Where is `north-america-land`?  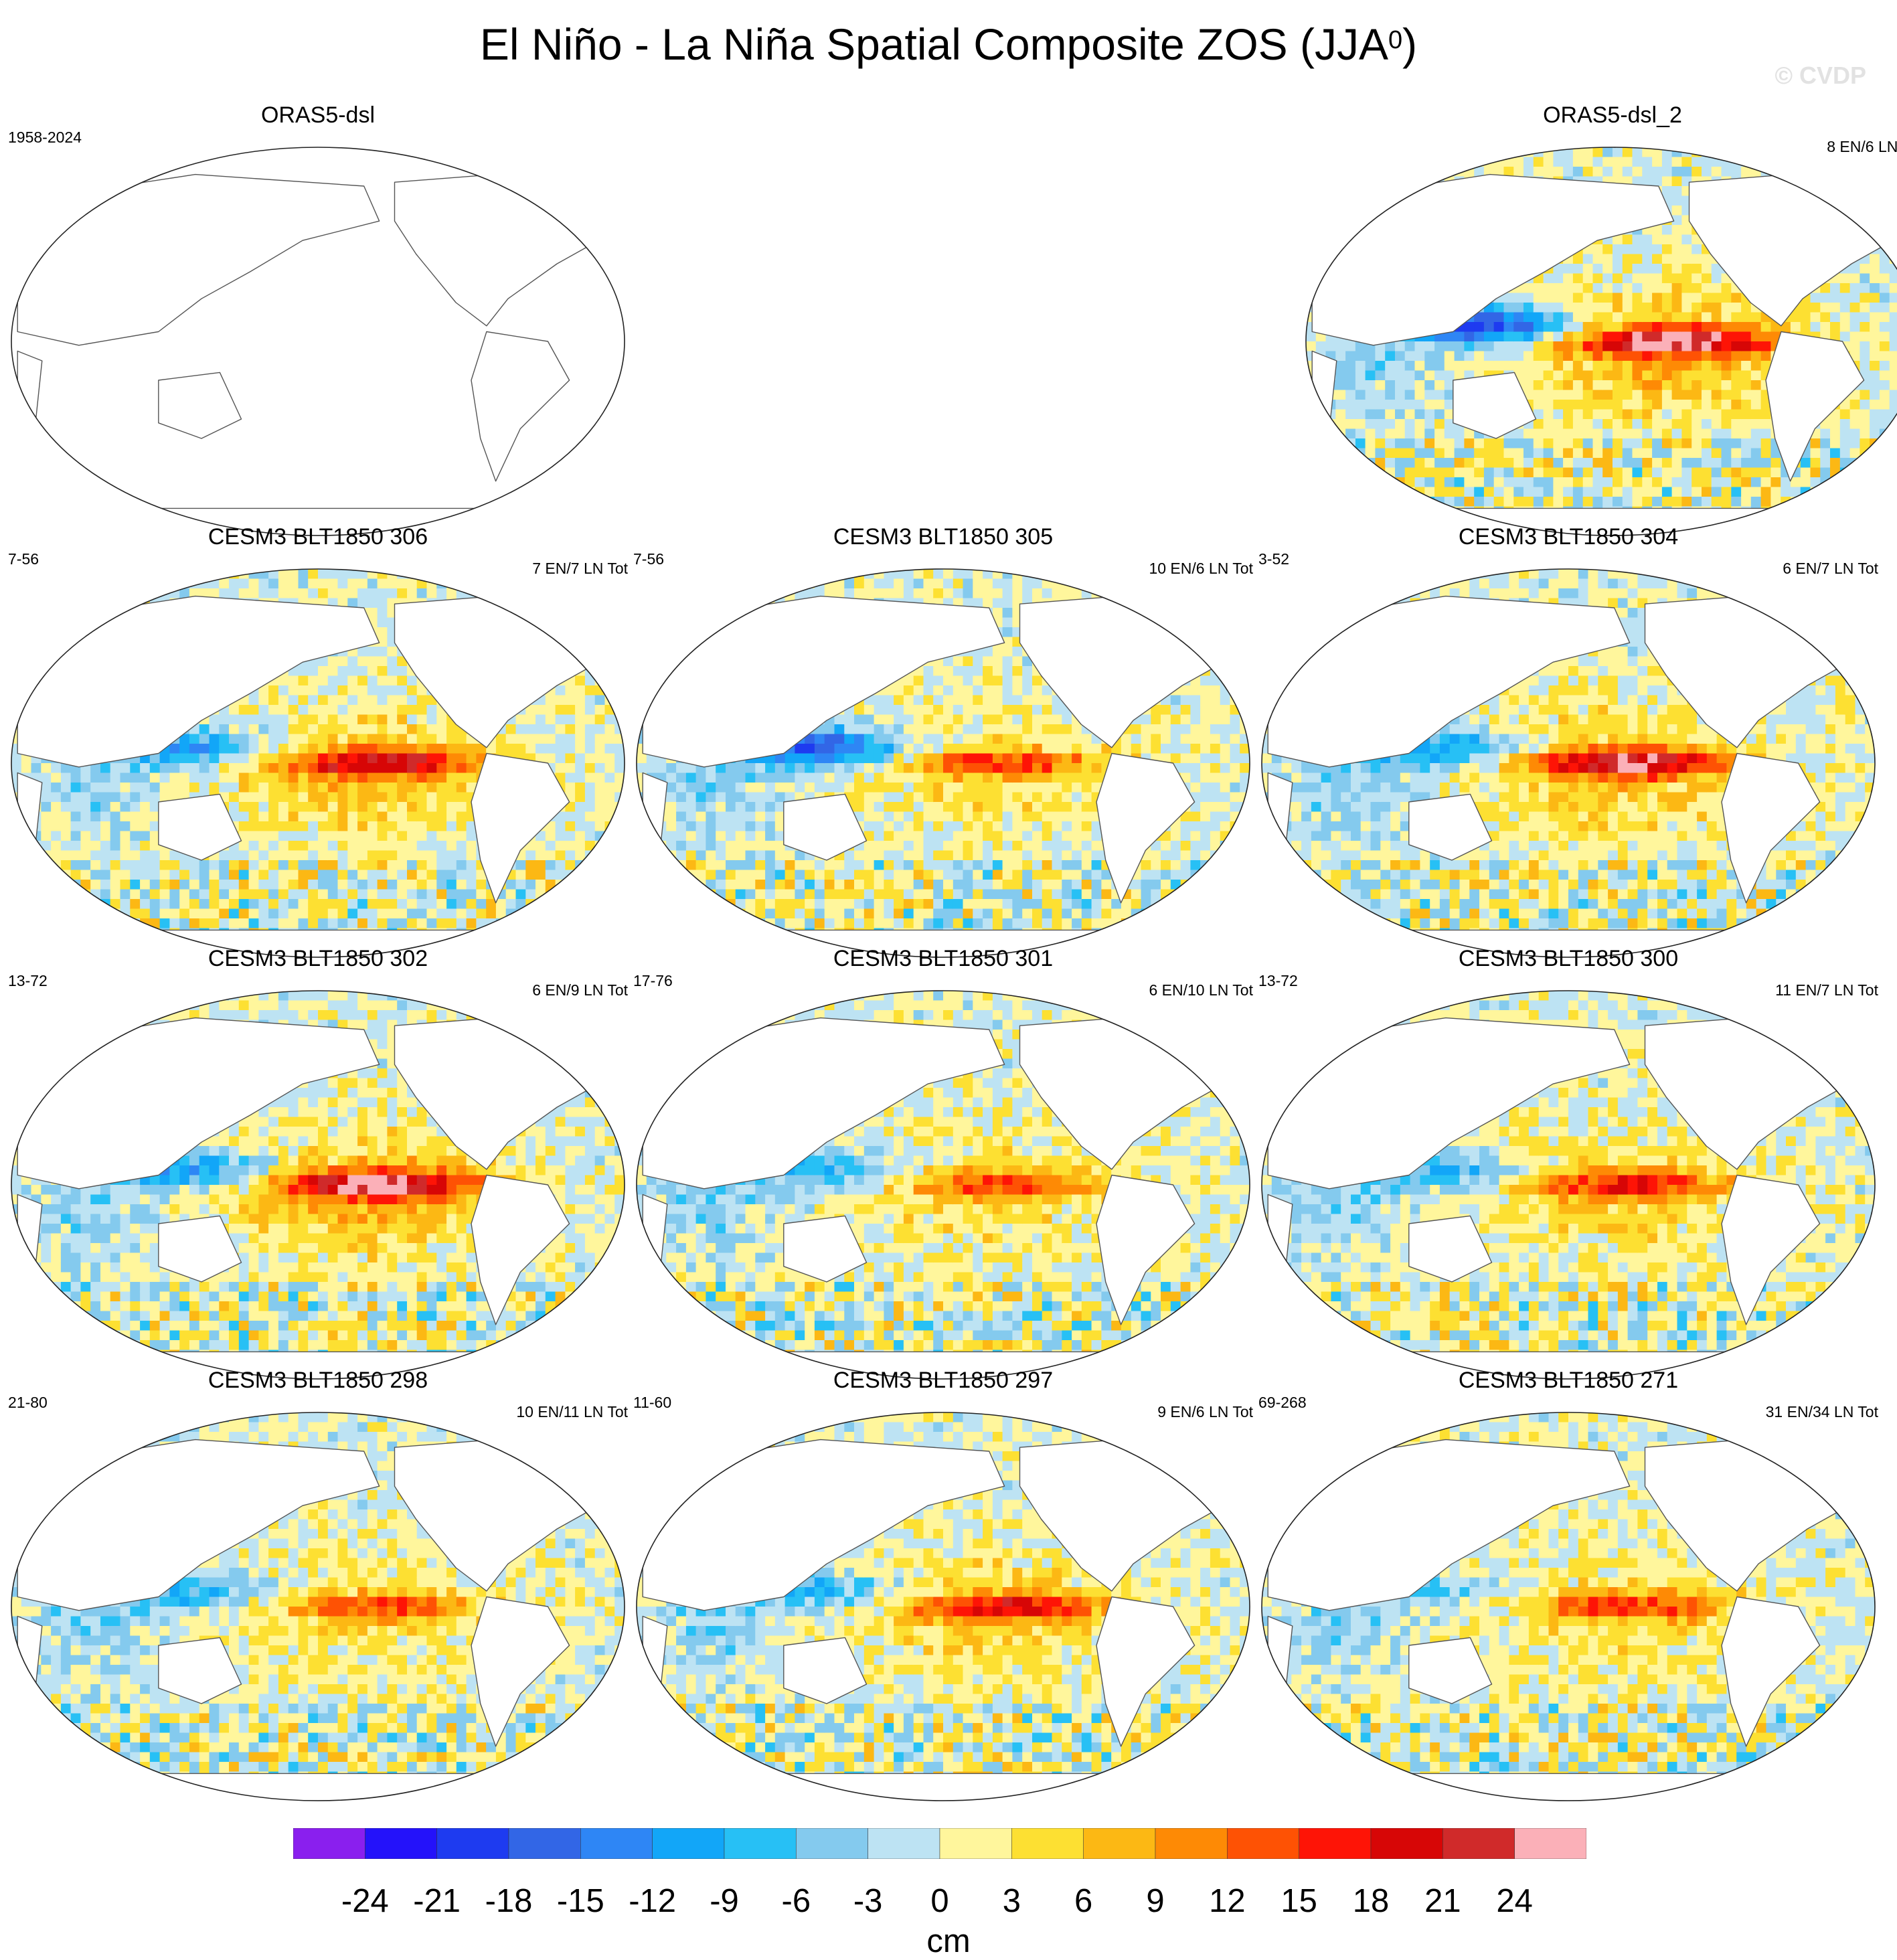
north-america-land is located at coordinates (502, 246).